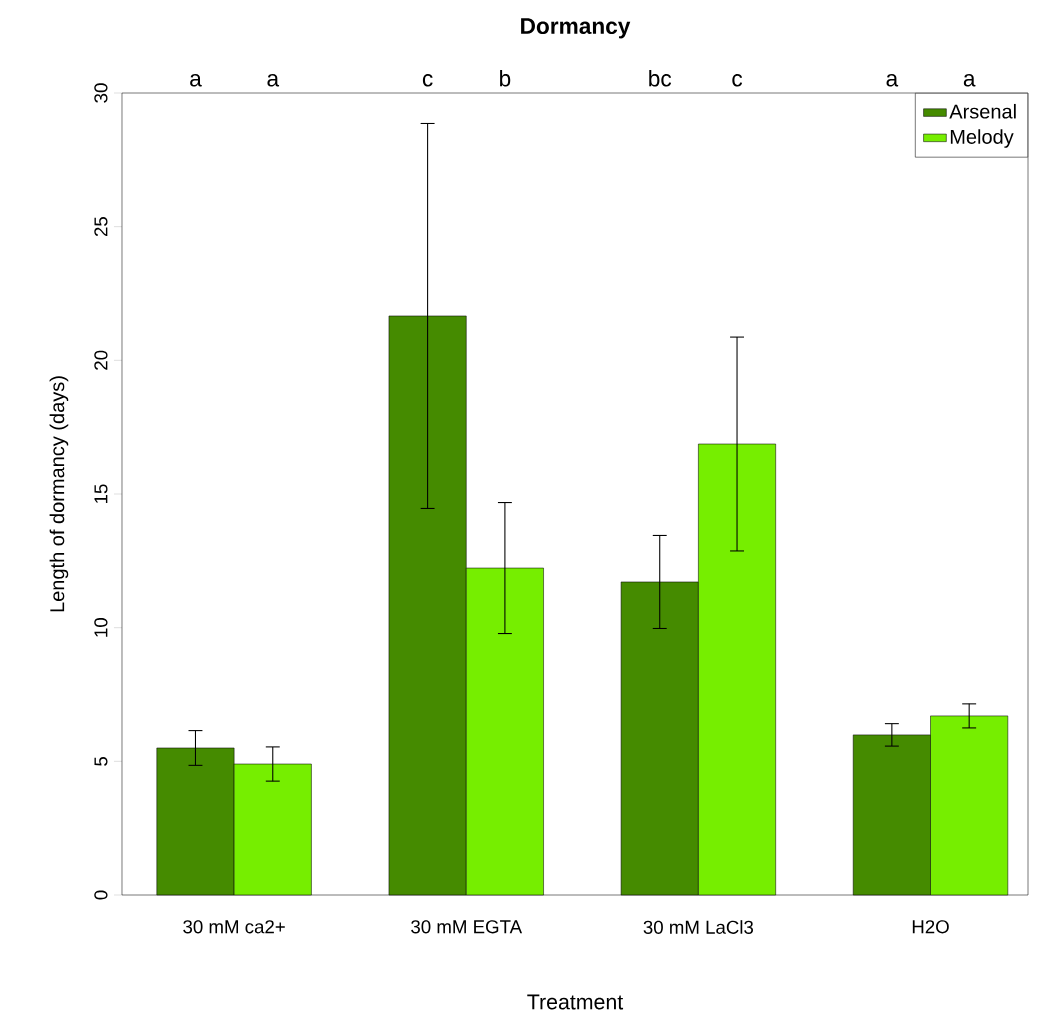  Describe the element at coordinates (101, 627) in the screenshot. I see `y-tick-label: 10` at that location.